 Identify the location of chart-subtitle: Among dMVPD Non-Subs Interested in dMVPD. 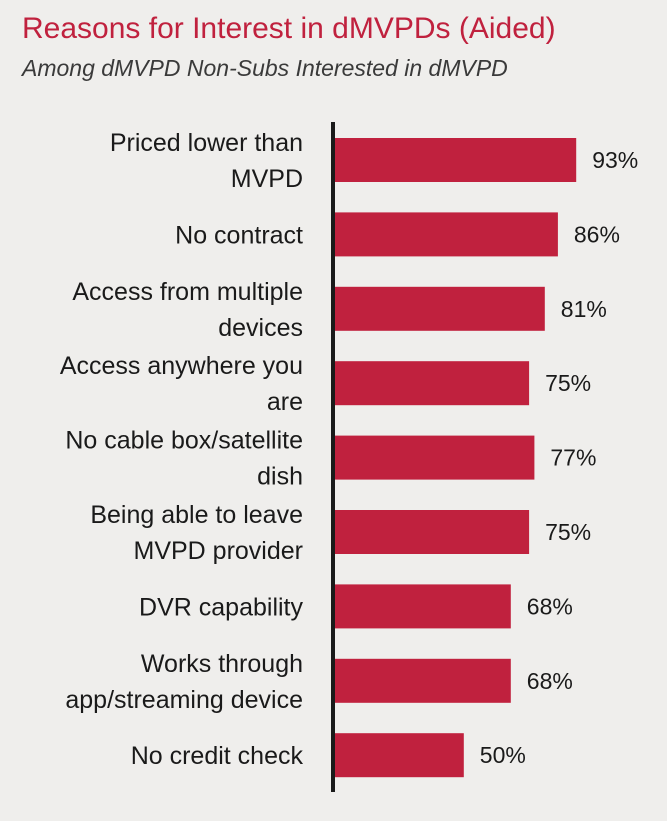
(265, 68).